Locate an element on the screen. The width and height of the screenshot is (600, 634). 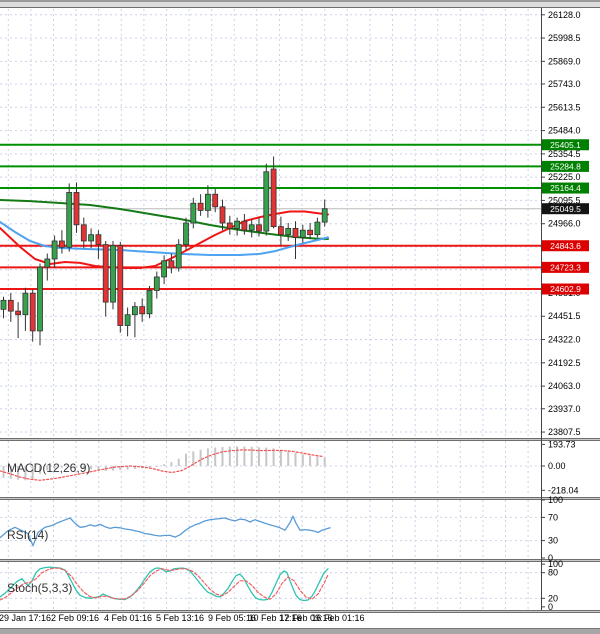
svg-text: 25613.5 is located at coordinates (564, 107).